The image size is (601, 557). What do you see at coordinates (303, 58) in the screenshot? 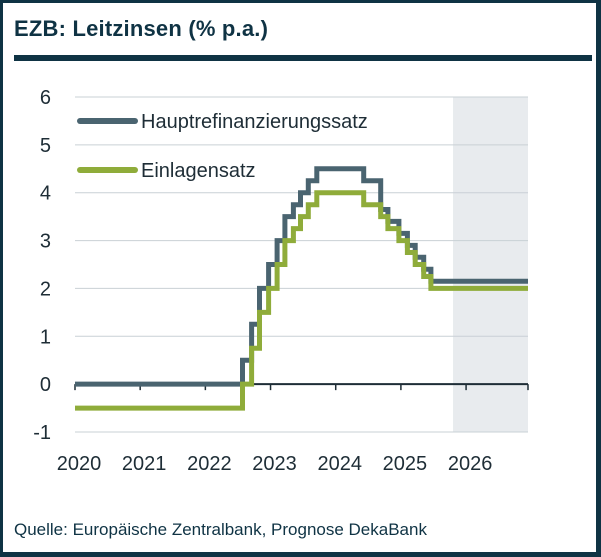
I see `title-rule` at bounding box center [303, 58].